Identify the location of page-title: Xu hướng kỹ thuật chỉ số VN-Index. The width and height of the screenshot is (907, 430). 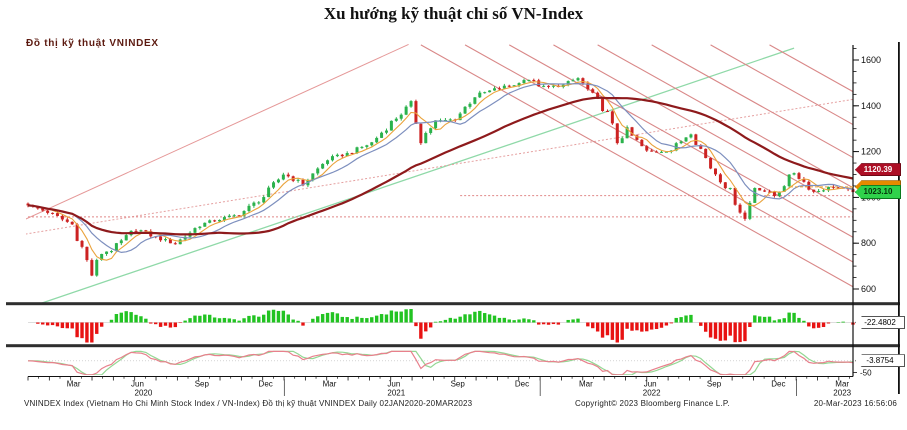
(453, 13).